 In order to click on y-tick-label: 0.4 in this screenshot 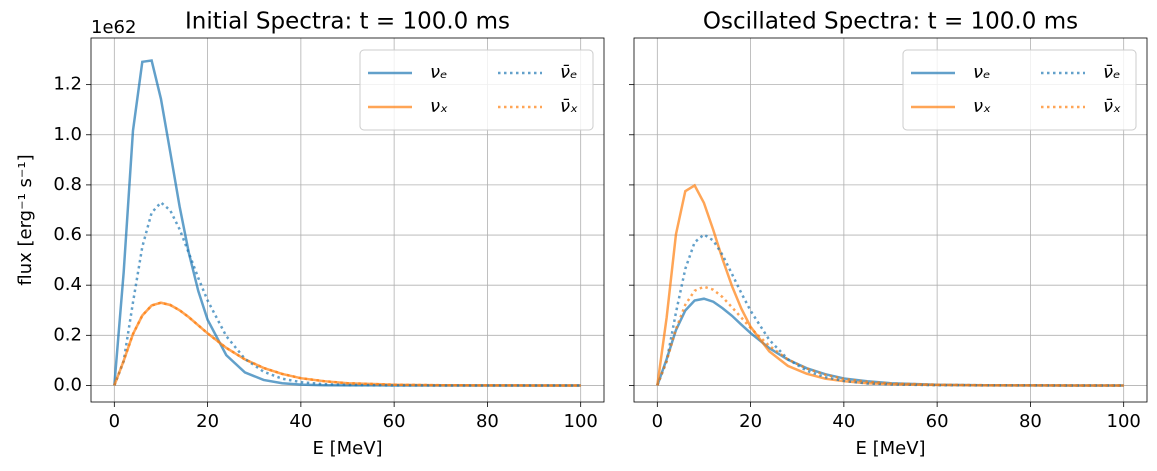, I will do `click(67, 284)`.